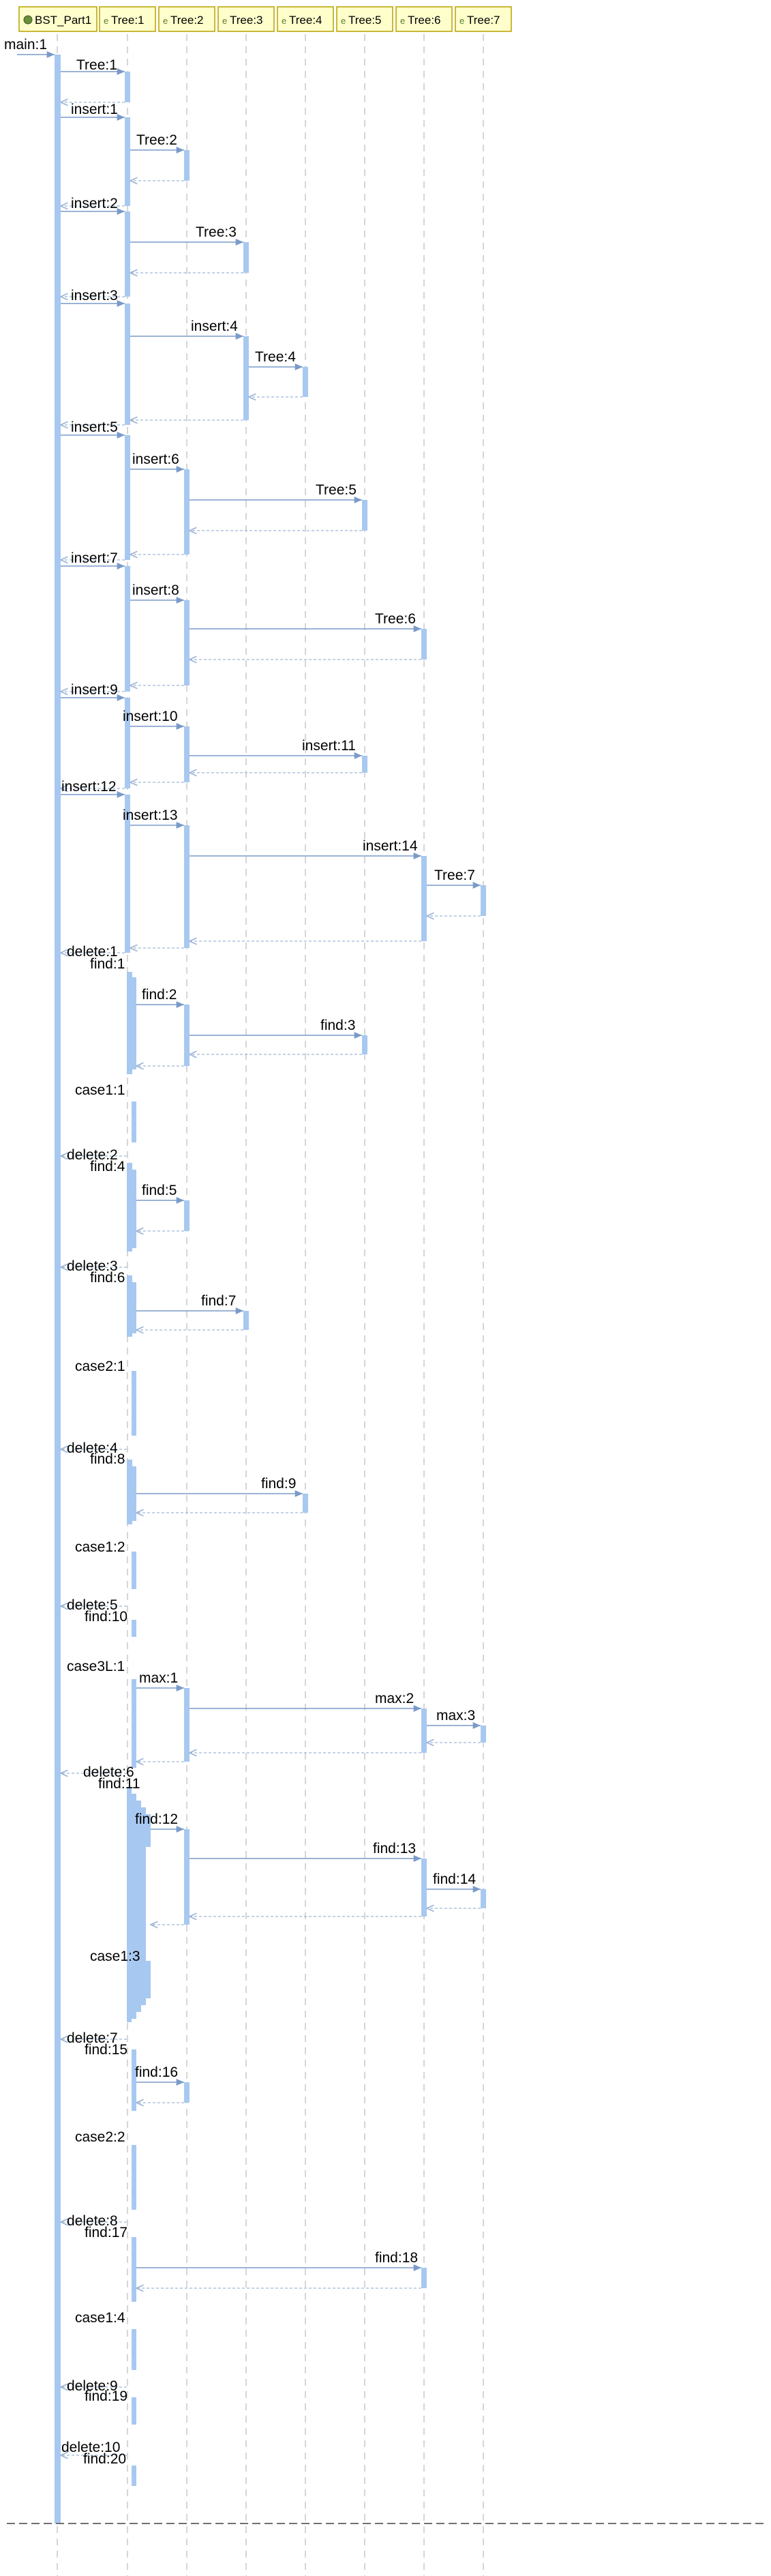 The image size is (771, 2576). What do you see at coordinates (278, 1484) in the screenshot?
I see `message-label: find:9` at bounding box center [278, 1484].